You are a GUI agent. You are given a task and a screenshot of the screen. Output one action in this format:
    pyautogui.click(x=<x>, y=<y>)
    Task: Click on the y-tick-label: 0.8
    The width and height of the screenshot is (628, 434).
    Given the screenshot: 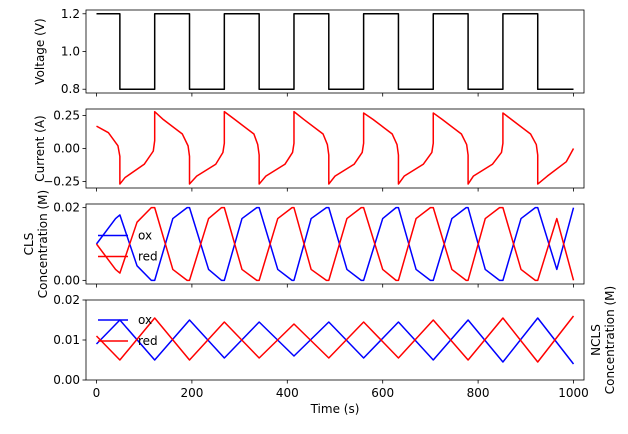 What is the action you would take?
    pyautogui.click(x=70, y=89)
    